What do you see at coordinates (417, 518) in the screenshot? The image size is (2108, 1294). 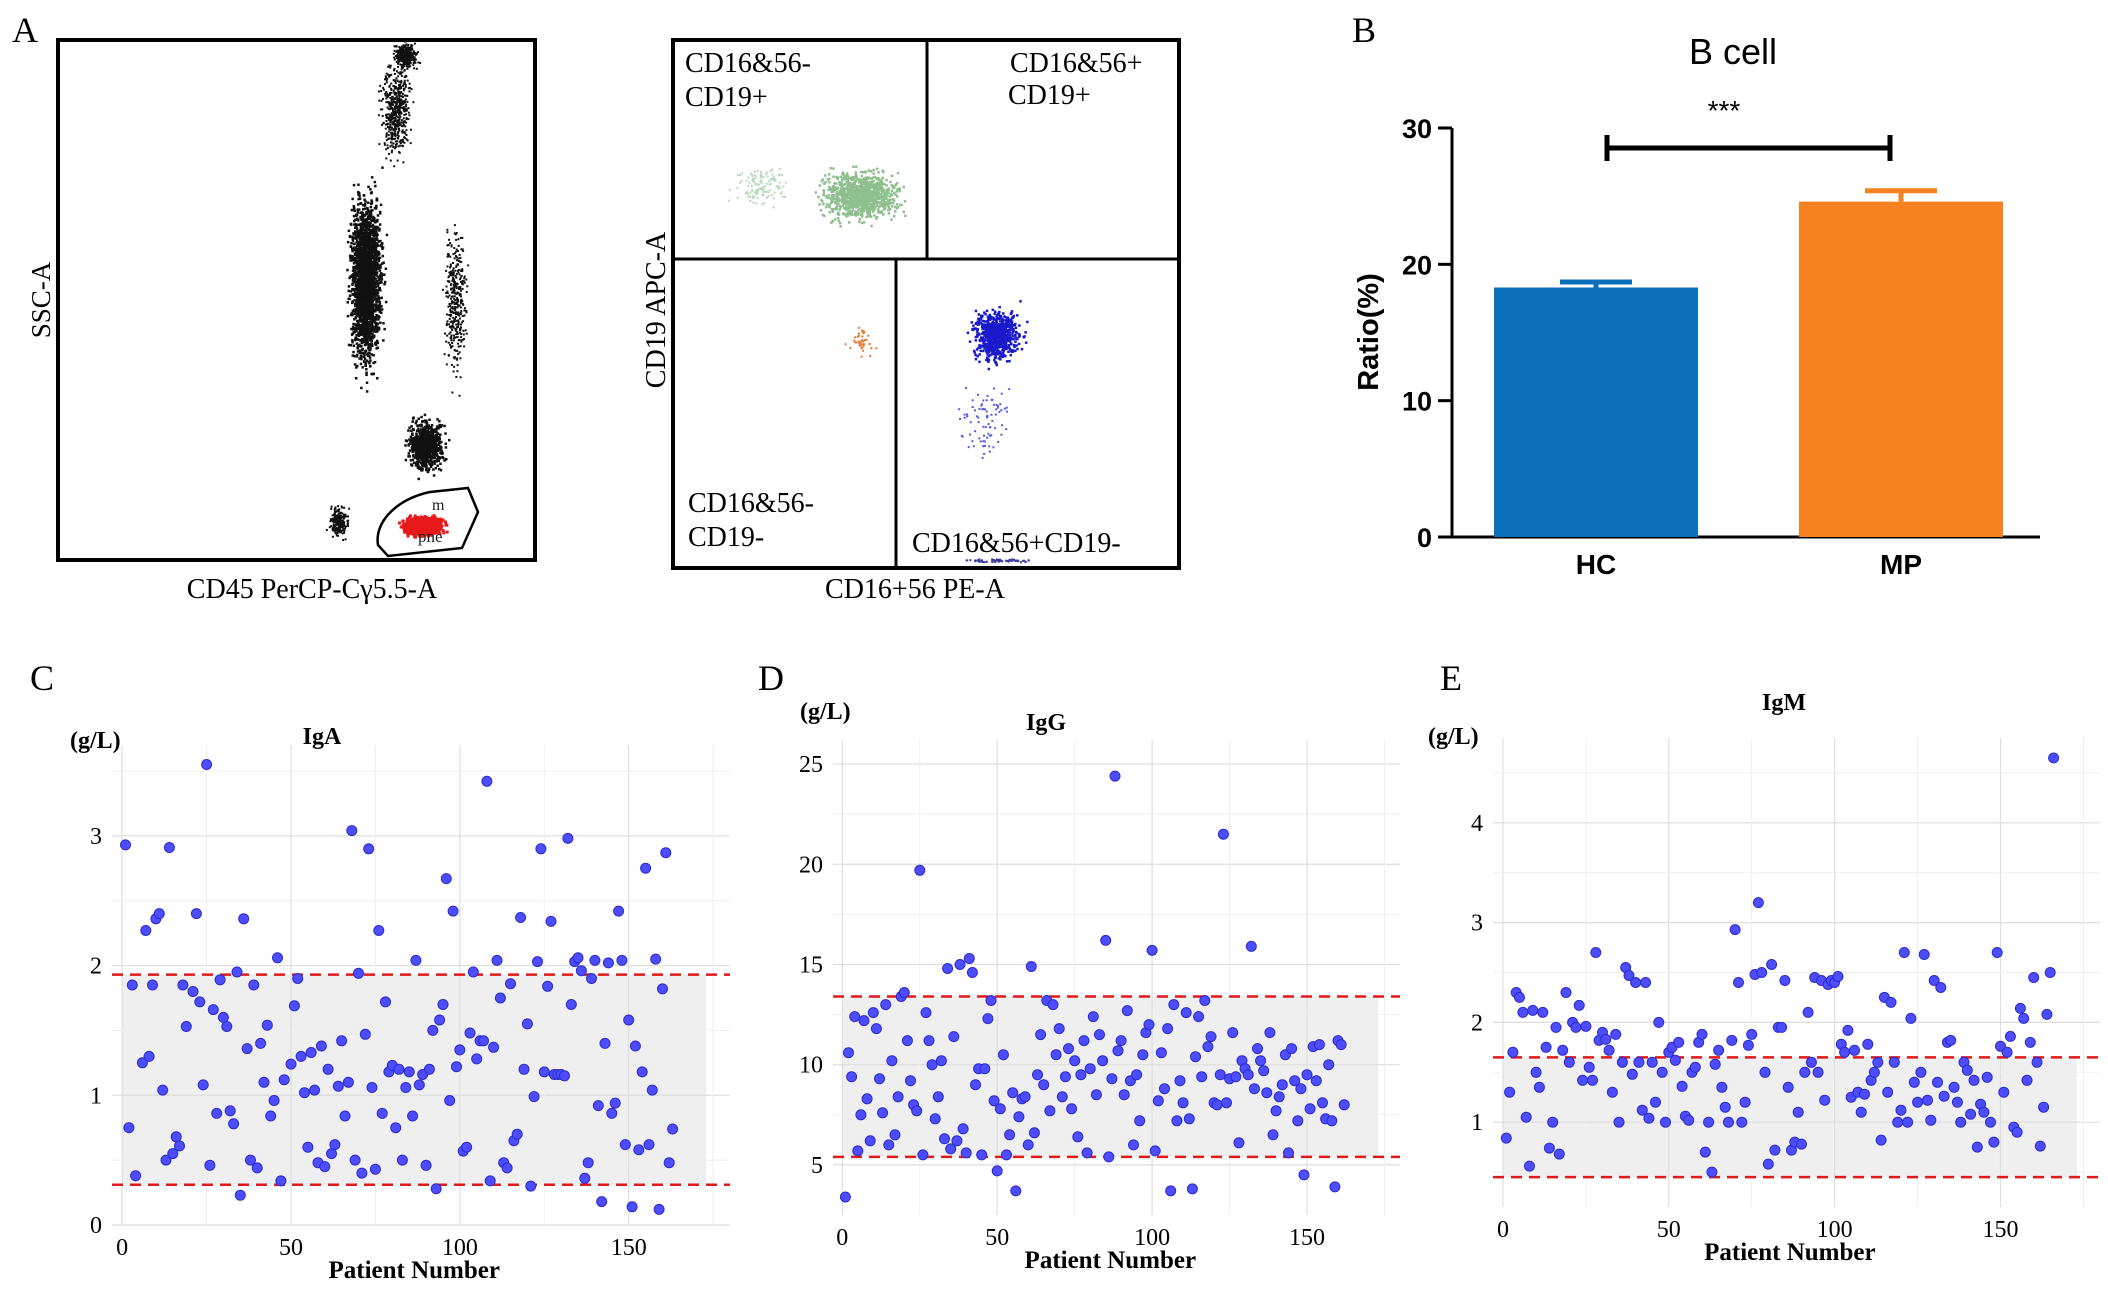 I see `gated-event-dot` at bounding box center [417, 518].